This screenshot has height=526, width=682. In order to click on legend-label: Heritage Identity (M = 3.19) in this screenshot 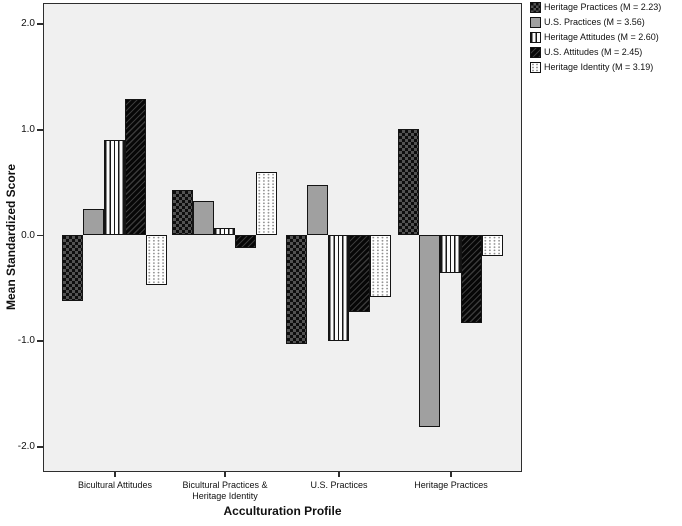, I will do `click(599, 67)`.